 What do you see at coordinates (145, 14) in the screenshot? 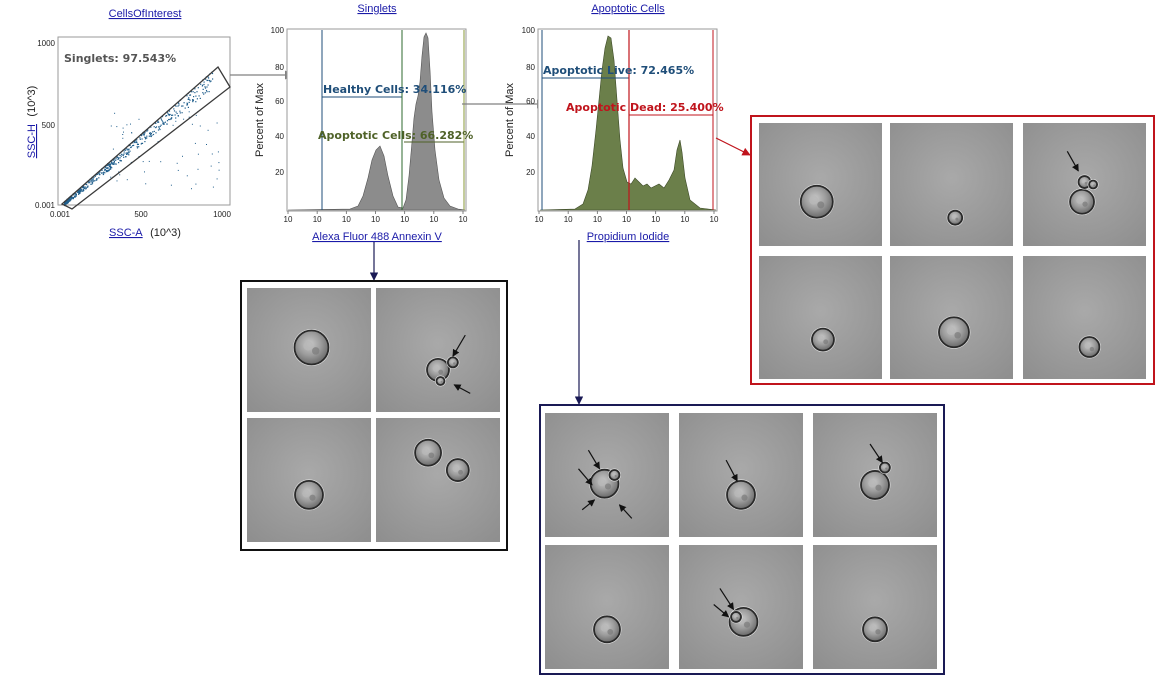
I see `plot1-title: CellsOfInterest` at bounding box center [145, 14].